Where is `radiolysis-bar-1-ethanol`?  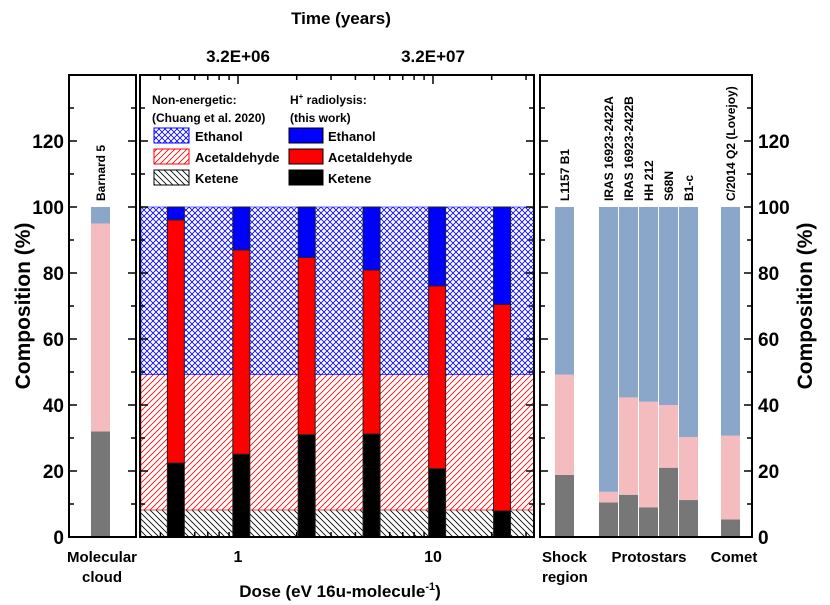 radiolysis-bar-1-ethanol is located at coordinates (241, 228).